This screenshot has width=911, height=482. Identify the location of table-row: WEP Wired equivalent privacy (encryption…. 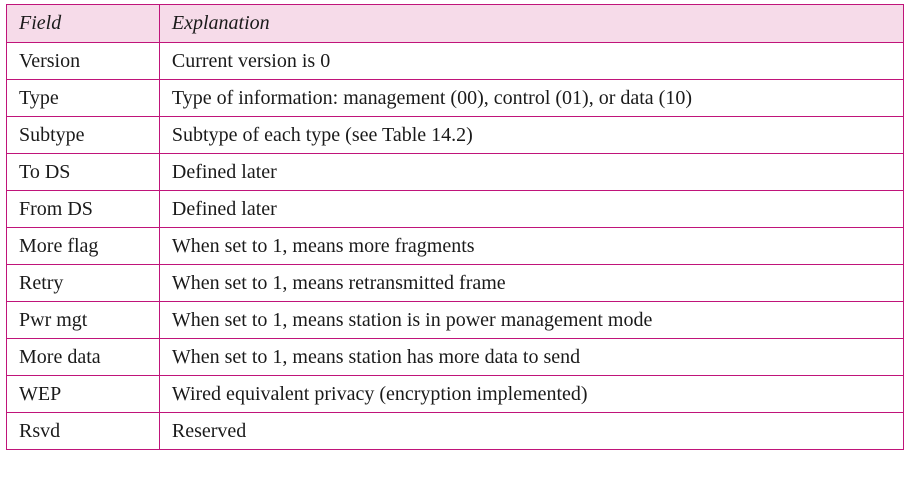
(455, 394).